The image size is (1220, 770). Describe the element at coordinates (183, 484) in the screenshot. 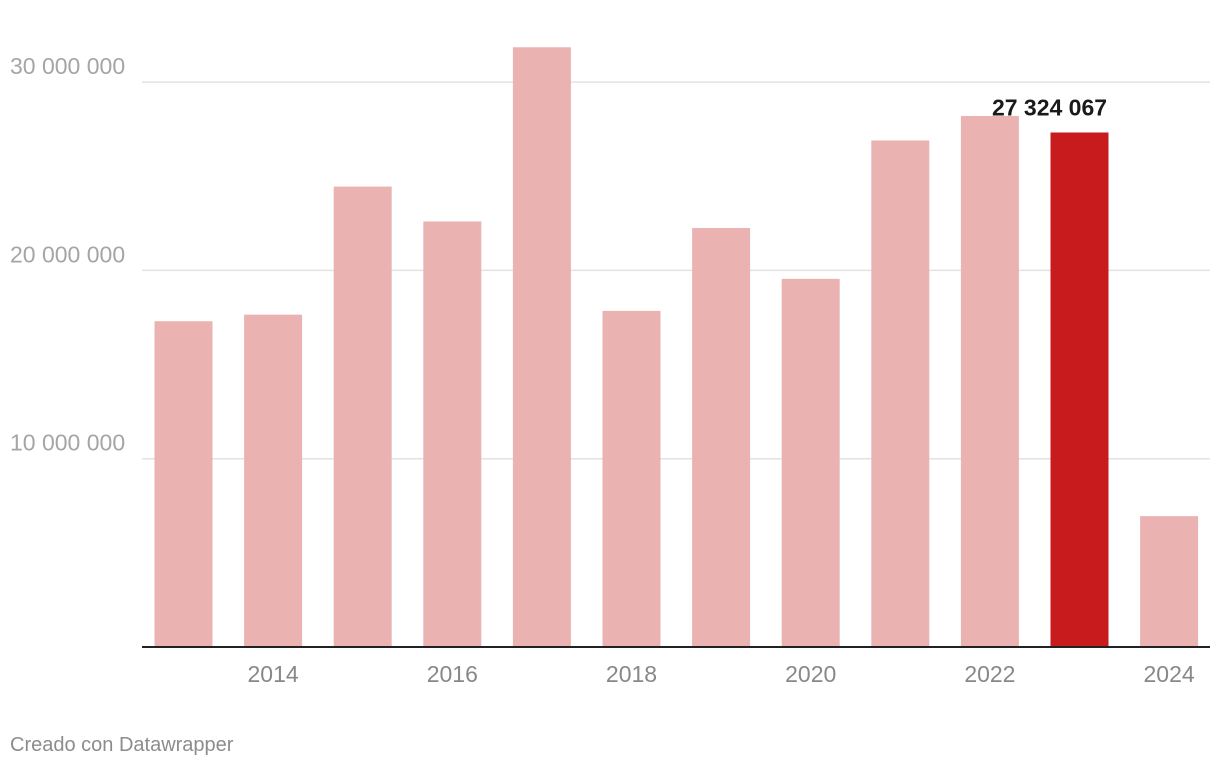

I see `bar-2013` at that location.